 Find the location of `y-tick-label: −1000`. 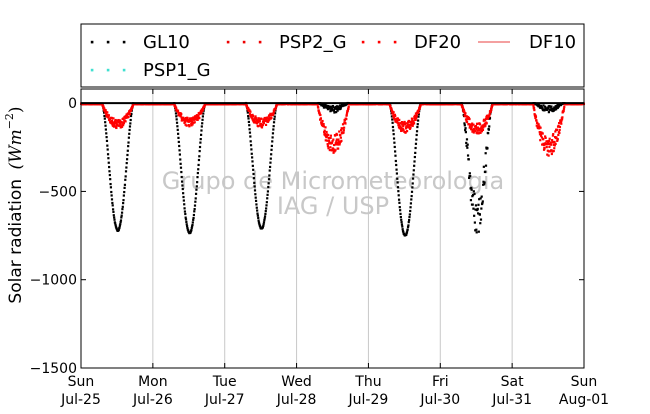

y-tick-label: −1000 is located at coordinates (53, 281).